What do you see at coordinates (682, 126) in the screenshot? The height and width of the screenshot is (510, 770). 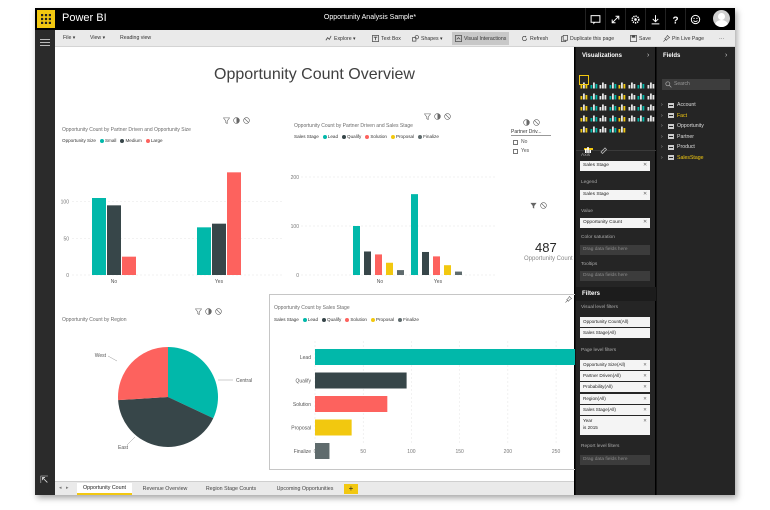 I see `field-table-opportunity: › Opportunity` at bounding box center [682, 126].